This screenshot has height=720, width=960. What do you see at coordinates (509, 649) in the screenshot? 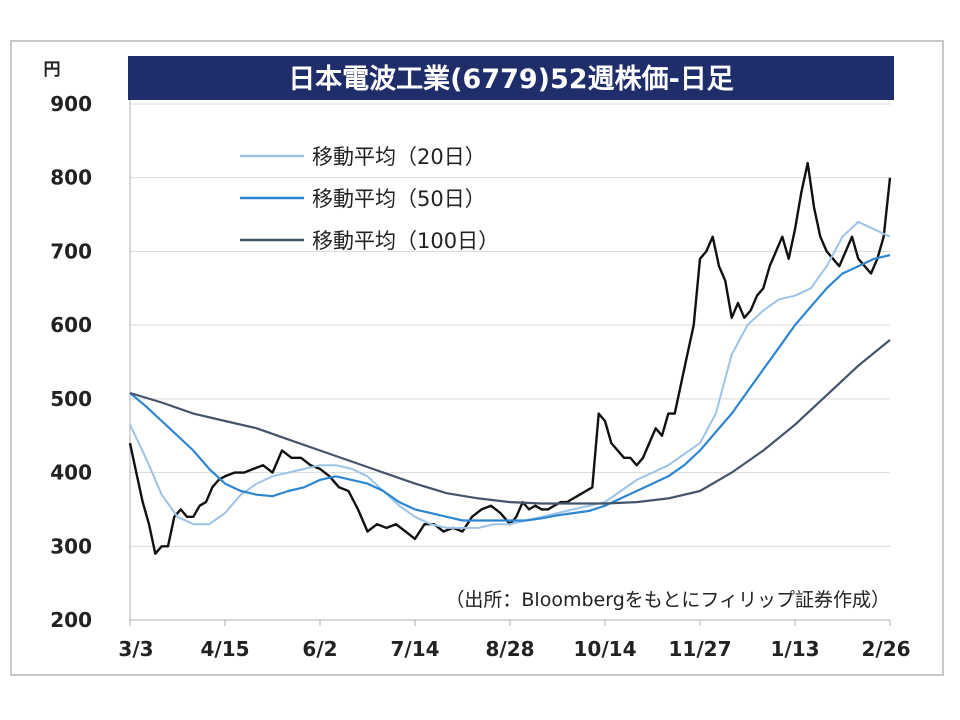
I see `x-tick-label-4: 8/28` at bounding box center [509, 649].